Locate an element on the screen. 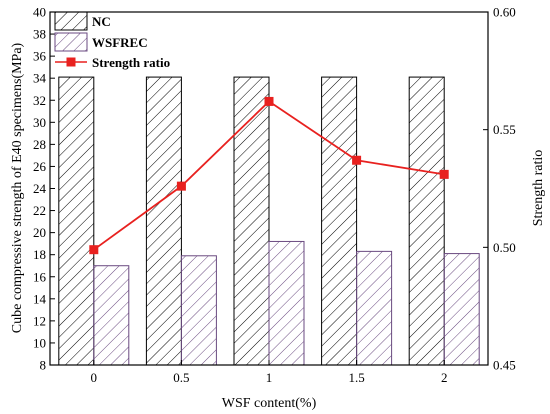  y-tick-label: 34 is located at coordinates (40, 78).